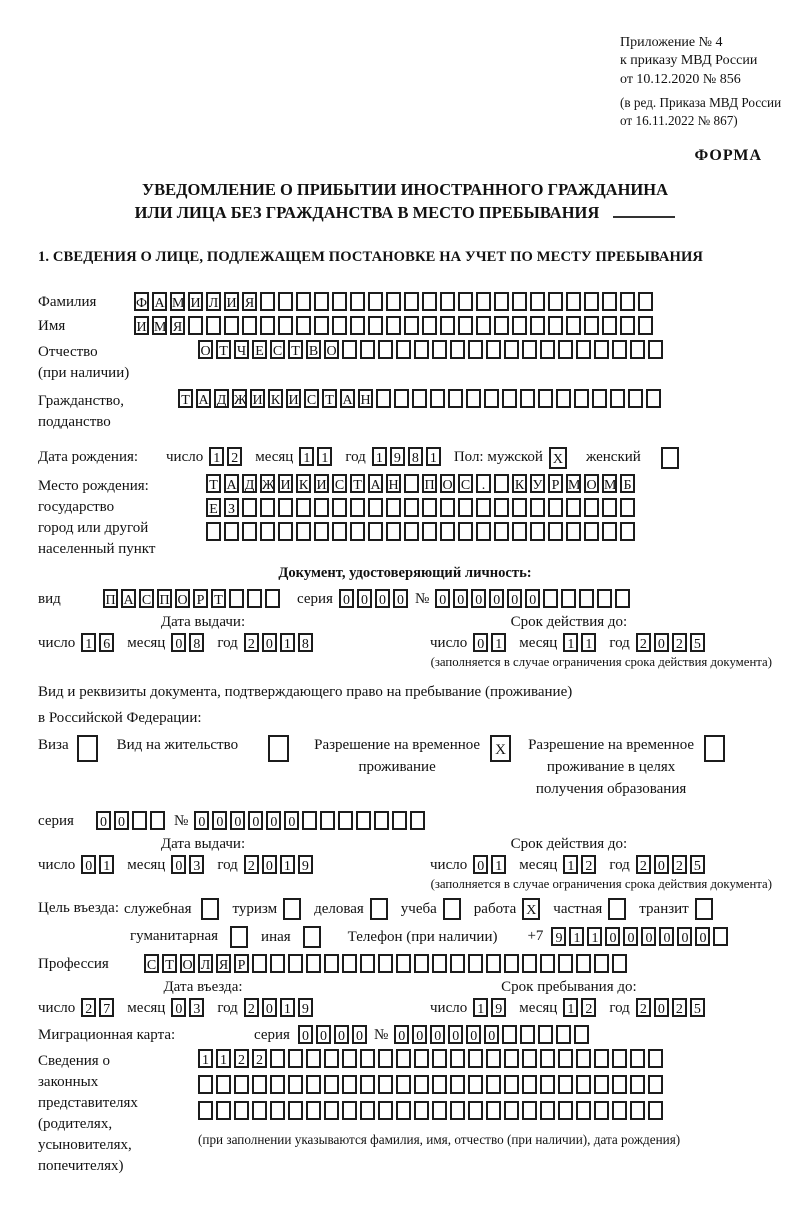  I want to click on stay-until-title: Срок пребывания до:, so click(569, 986).